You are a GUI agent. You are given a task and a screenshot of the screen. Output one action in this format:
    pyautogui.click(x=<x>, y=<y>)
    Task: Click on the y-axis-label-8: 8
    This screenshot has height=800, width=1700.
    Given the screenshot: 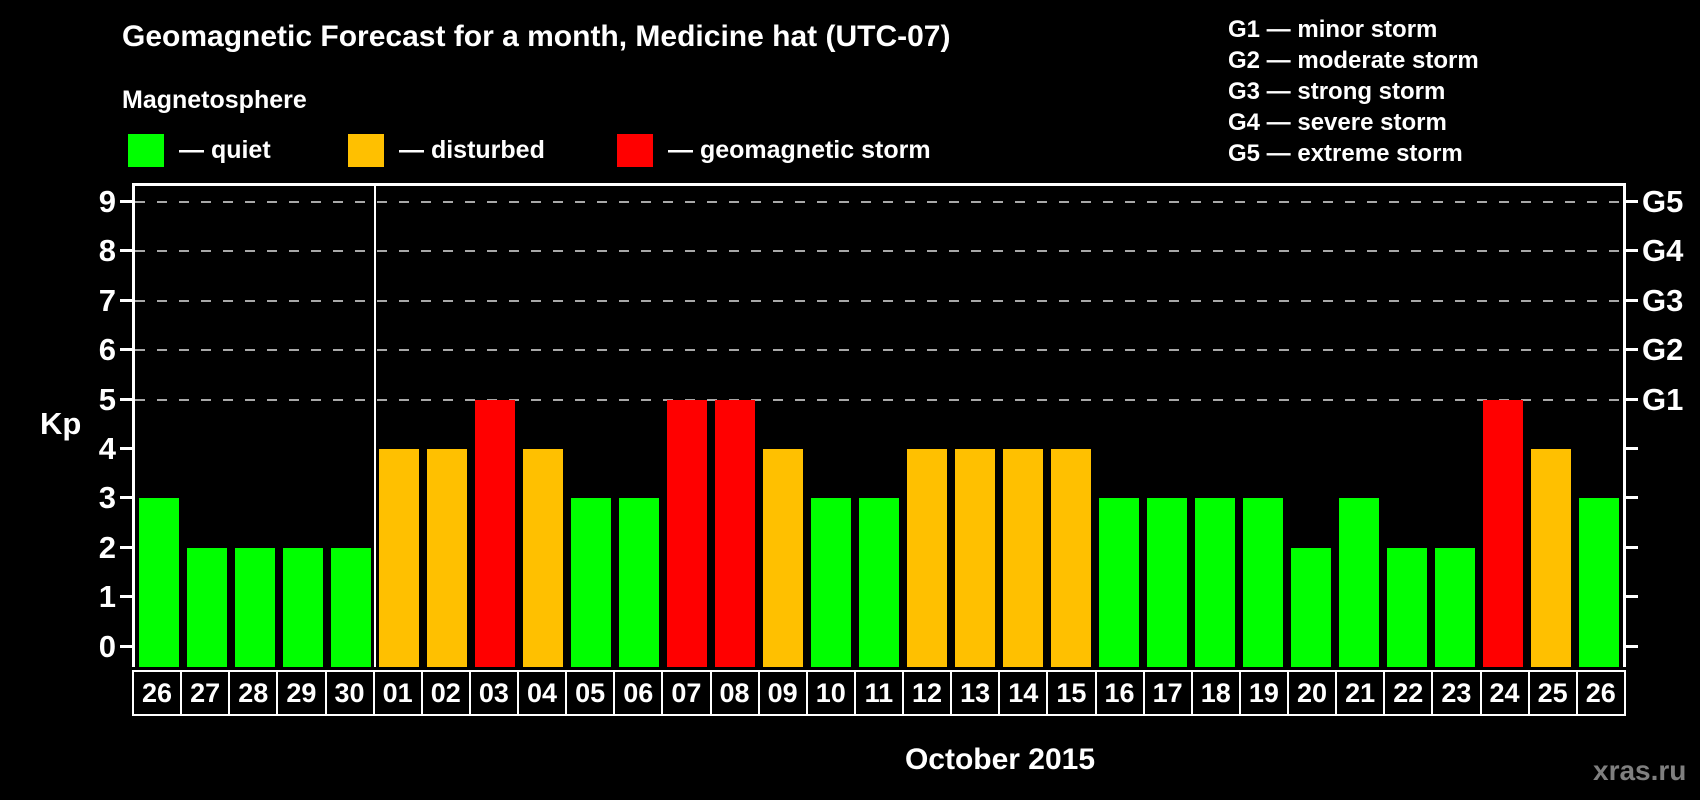 What is the action you would take?
    pyautogui.click(x=107, y=251)
    